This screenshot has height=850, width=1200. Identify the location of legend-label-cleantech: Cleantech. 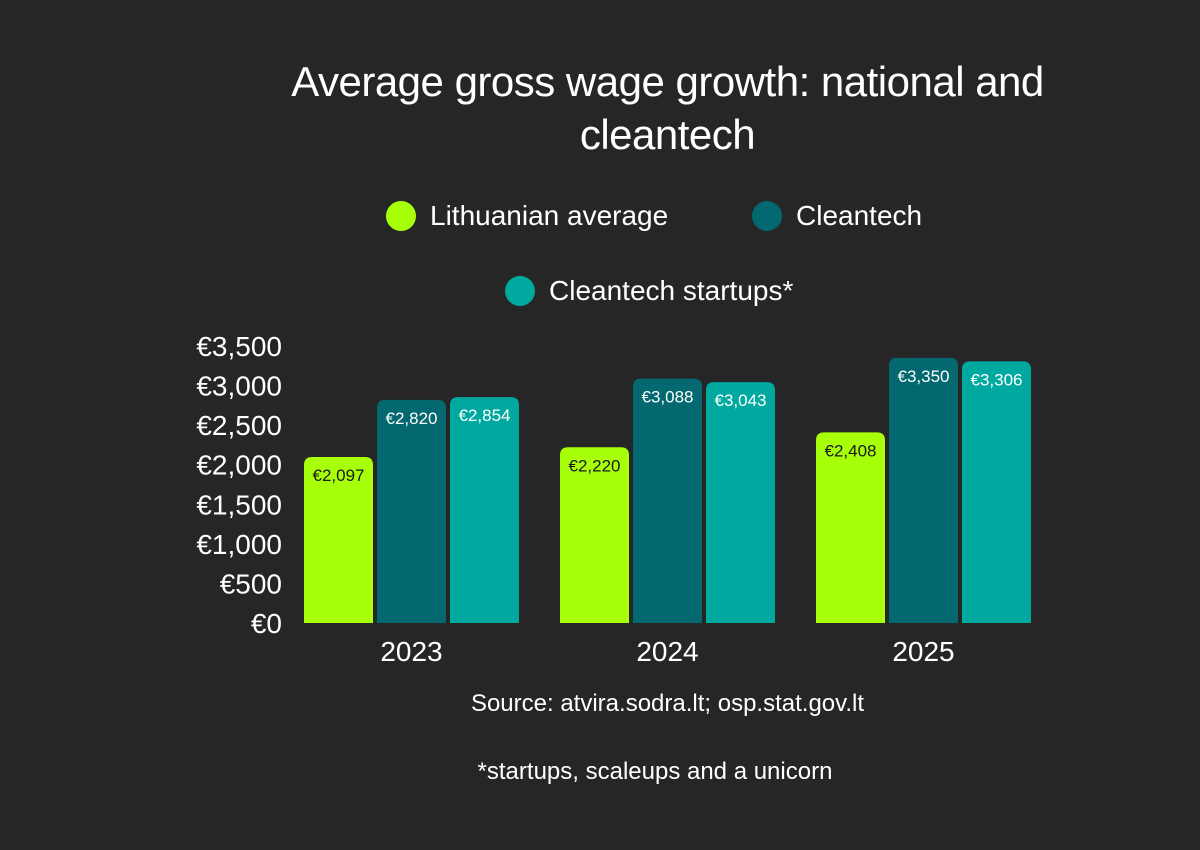
(859, 215).